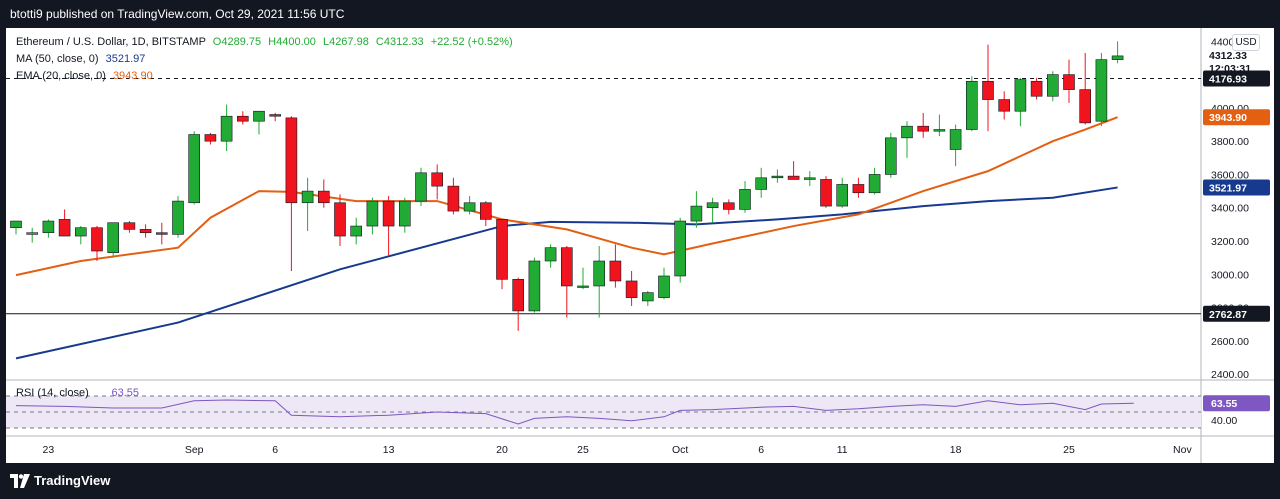 This screenshot has width=1280, height=499. I want to click on time-tick-label: 23, so click(49, 450).